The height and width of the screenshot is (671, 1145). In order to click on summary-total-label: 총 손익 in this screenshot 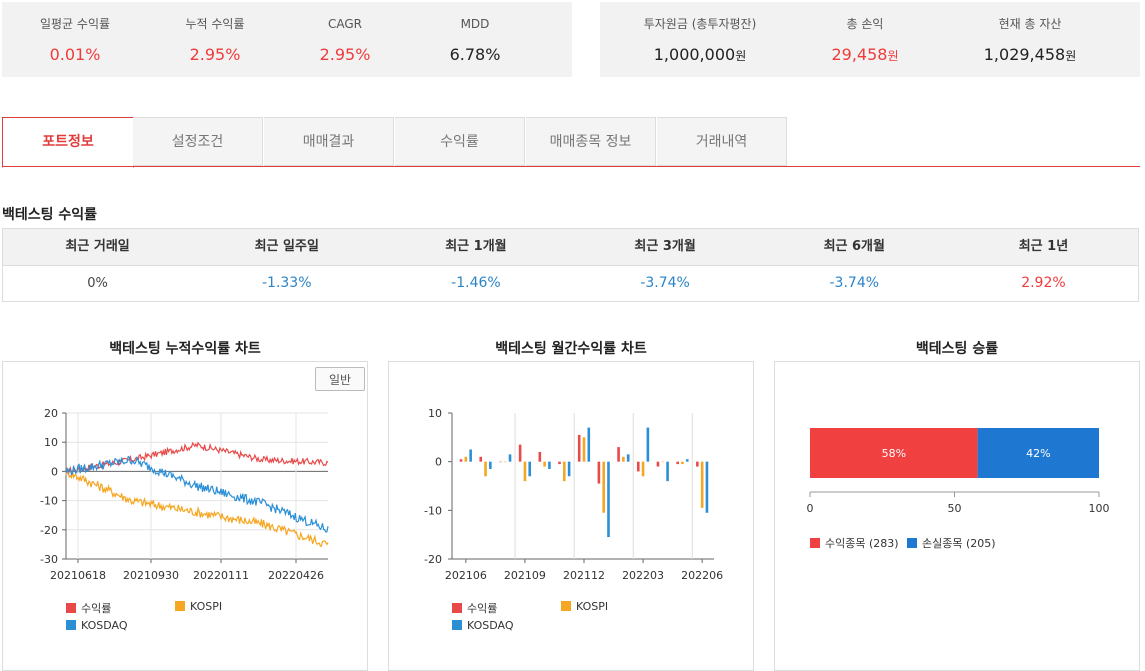, I will do `click(865, 24)`.